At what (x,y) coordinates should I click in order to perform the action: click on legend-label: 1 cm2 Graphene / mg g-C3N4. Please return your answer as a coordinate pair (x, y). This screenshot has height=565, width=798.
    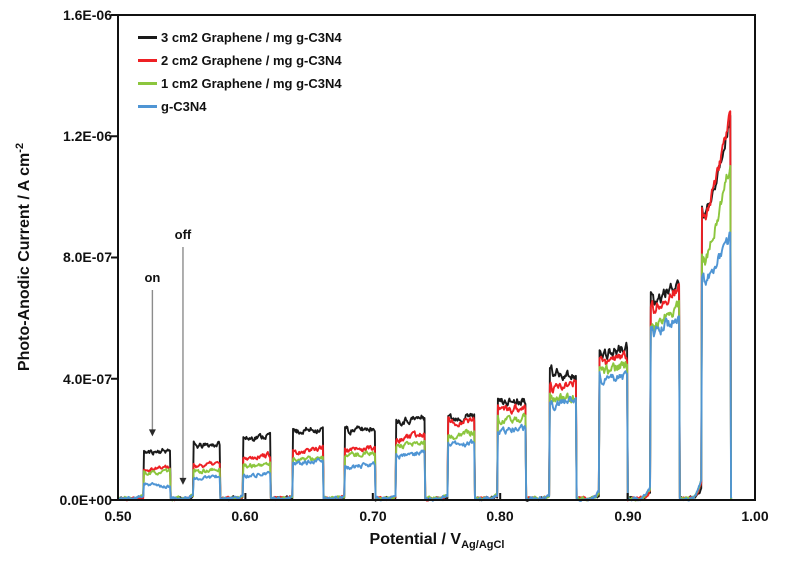
    Looking at the image, I should click on (251, 83).